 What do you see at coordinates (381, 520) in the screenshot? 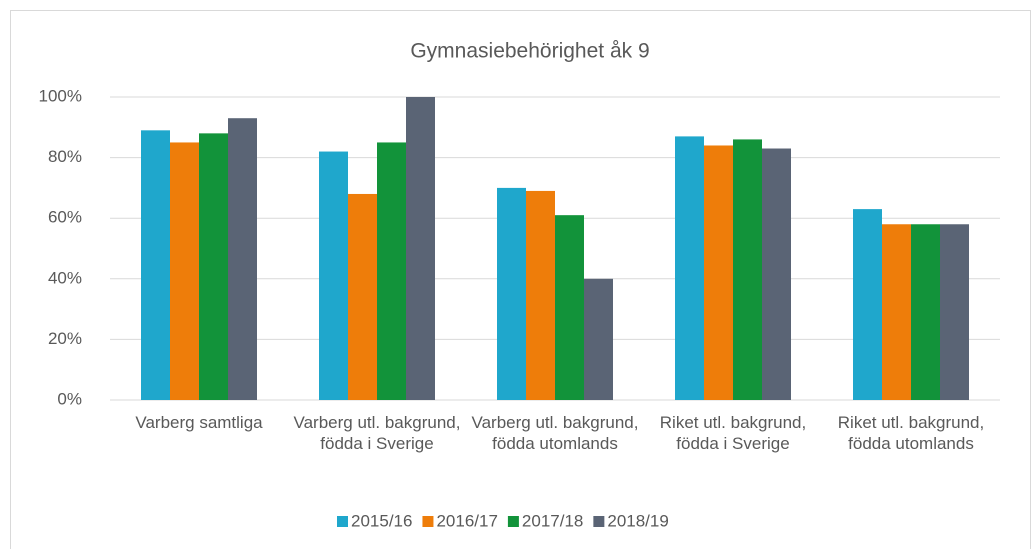
I see `legend-label: 2015/16` at bounding box center [381, 520].